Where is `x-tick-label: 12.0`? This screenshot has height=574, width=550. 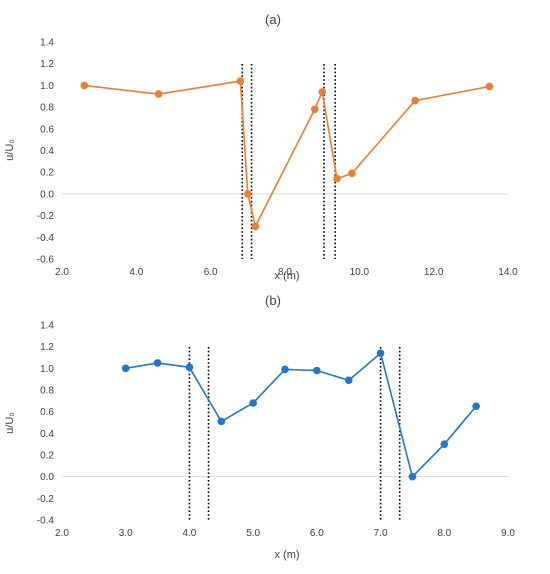 x-tick-label: 12.0 is located at coordinates (434, 272).